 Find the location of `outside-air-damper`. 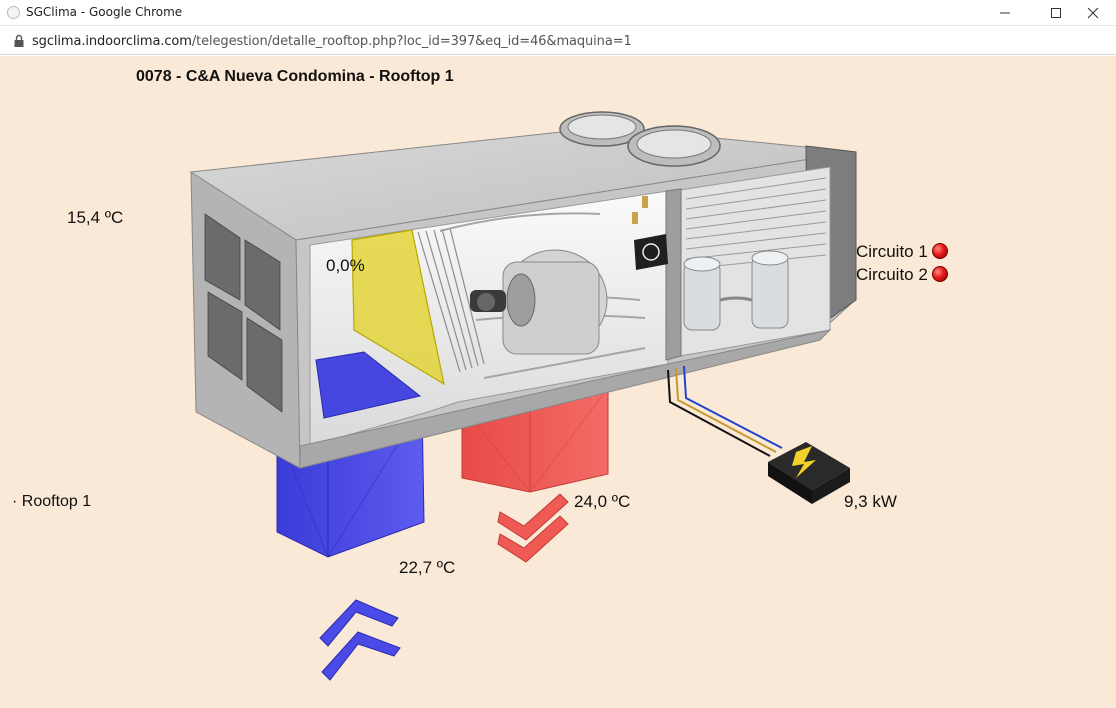

outside-air-damper is located at coordinates (398, 307).